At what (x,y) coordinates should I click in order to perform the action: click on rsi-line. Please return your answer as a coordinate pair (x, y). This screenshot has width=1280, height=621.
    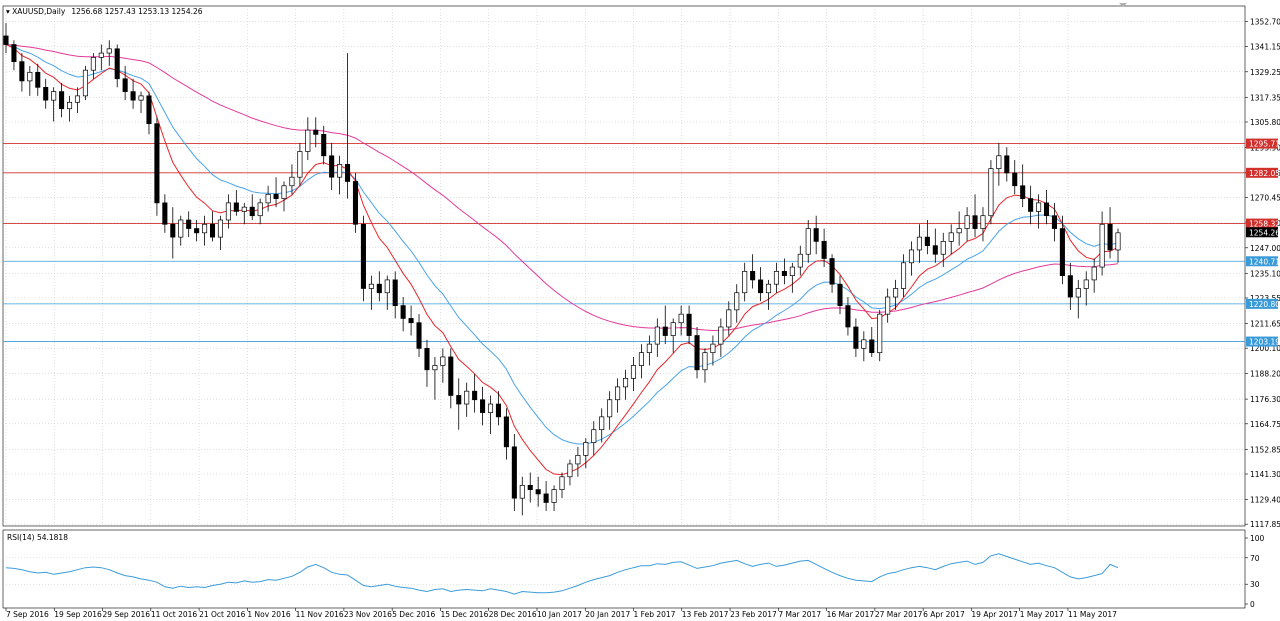
    Looking at the image, I should click on (562, 574).